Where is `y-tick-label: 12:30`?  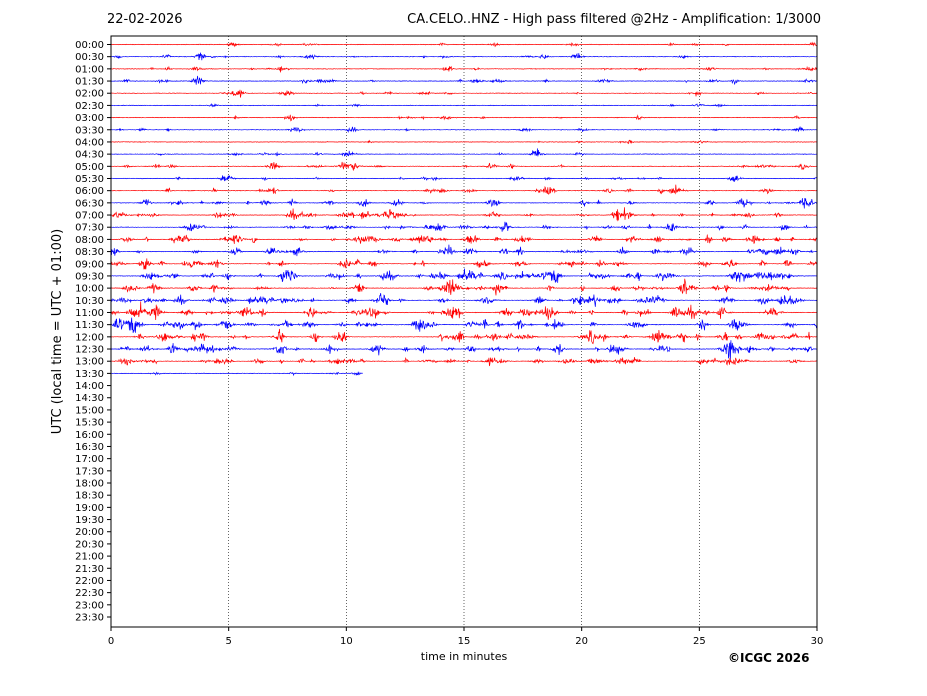
y-tick-label: 12:30 is located at coordinates (89, 350).